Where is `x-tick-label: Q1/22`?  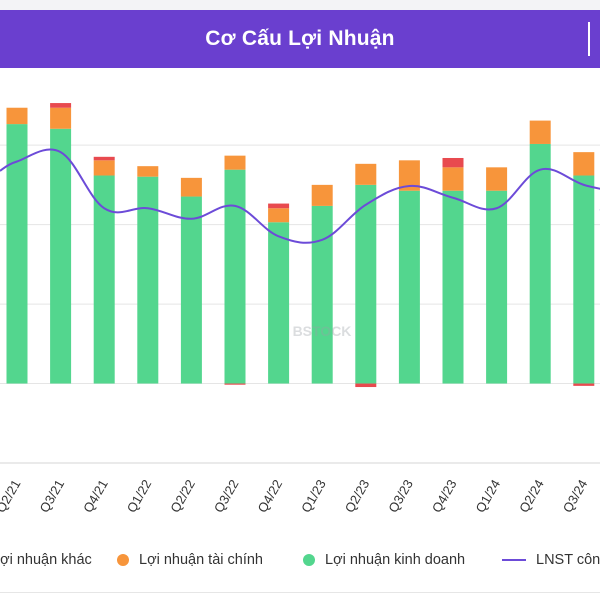
x-tick-label: Q1/22 is located at coordinates (139, 496).